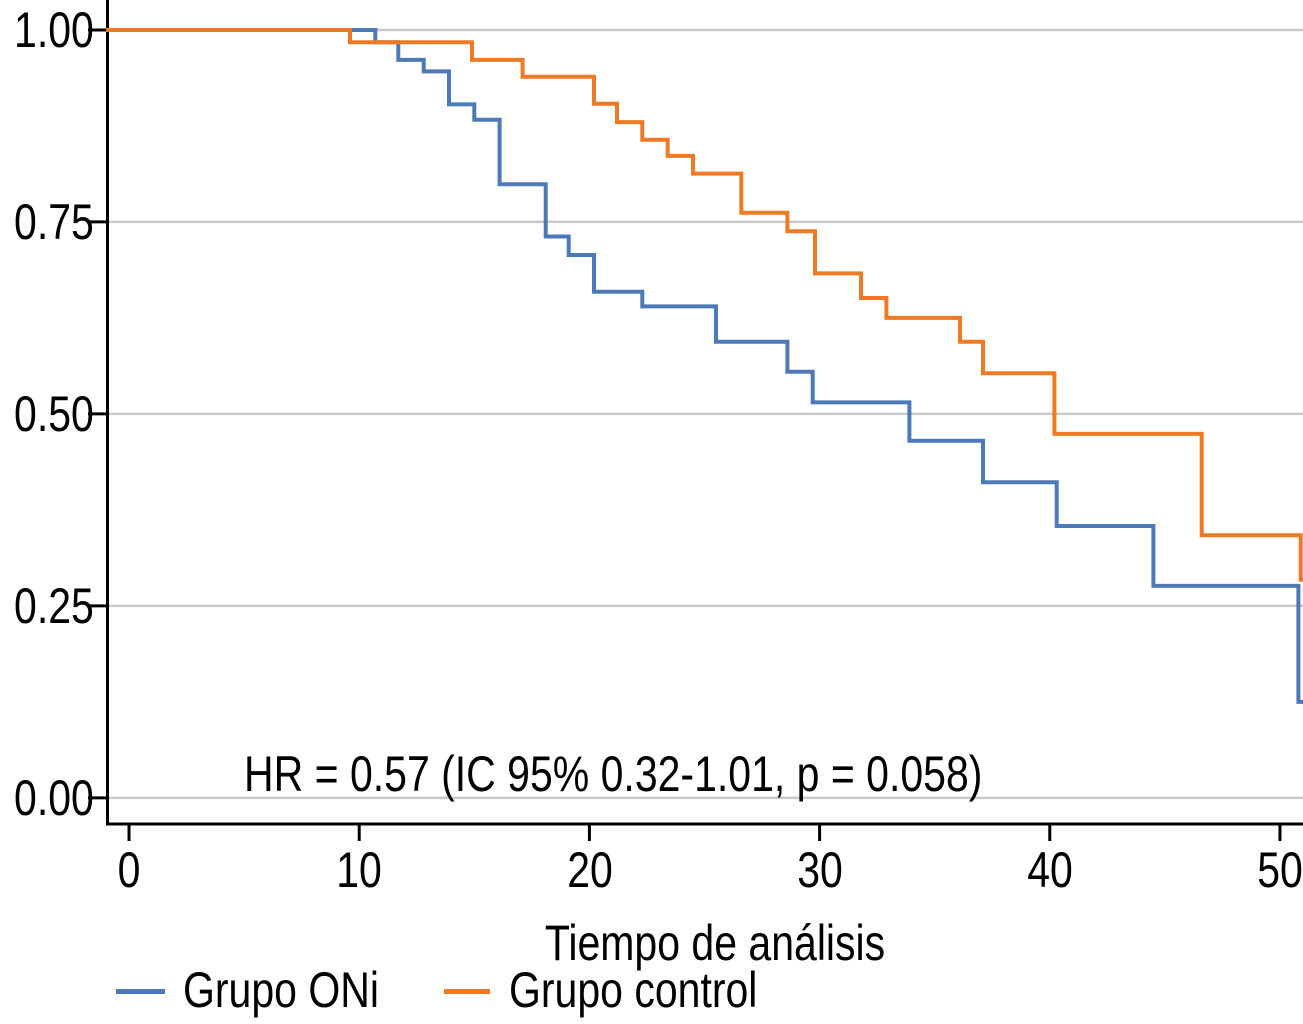  What do you see at coordinates (1050, 870) in the screenshot?
I see `x-tick-label-40: 40` at bounding box center [1050, 870].